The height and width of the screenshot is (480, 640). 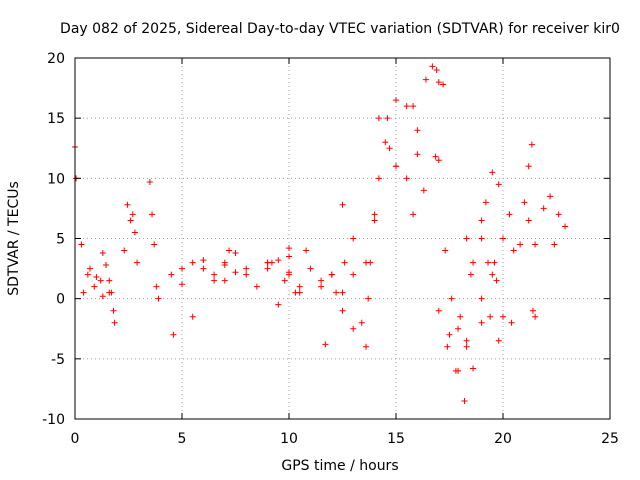 I want to click on y-axis-label: SDTVAR / TECUs, so click(x=14, y=238).